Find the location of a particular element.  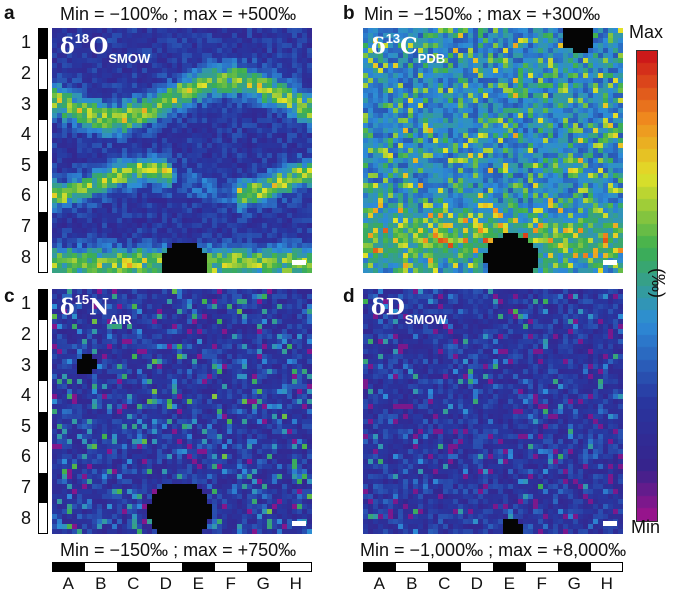

panel-letter-c: c is located at coordinates (9, 296).